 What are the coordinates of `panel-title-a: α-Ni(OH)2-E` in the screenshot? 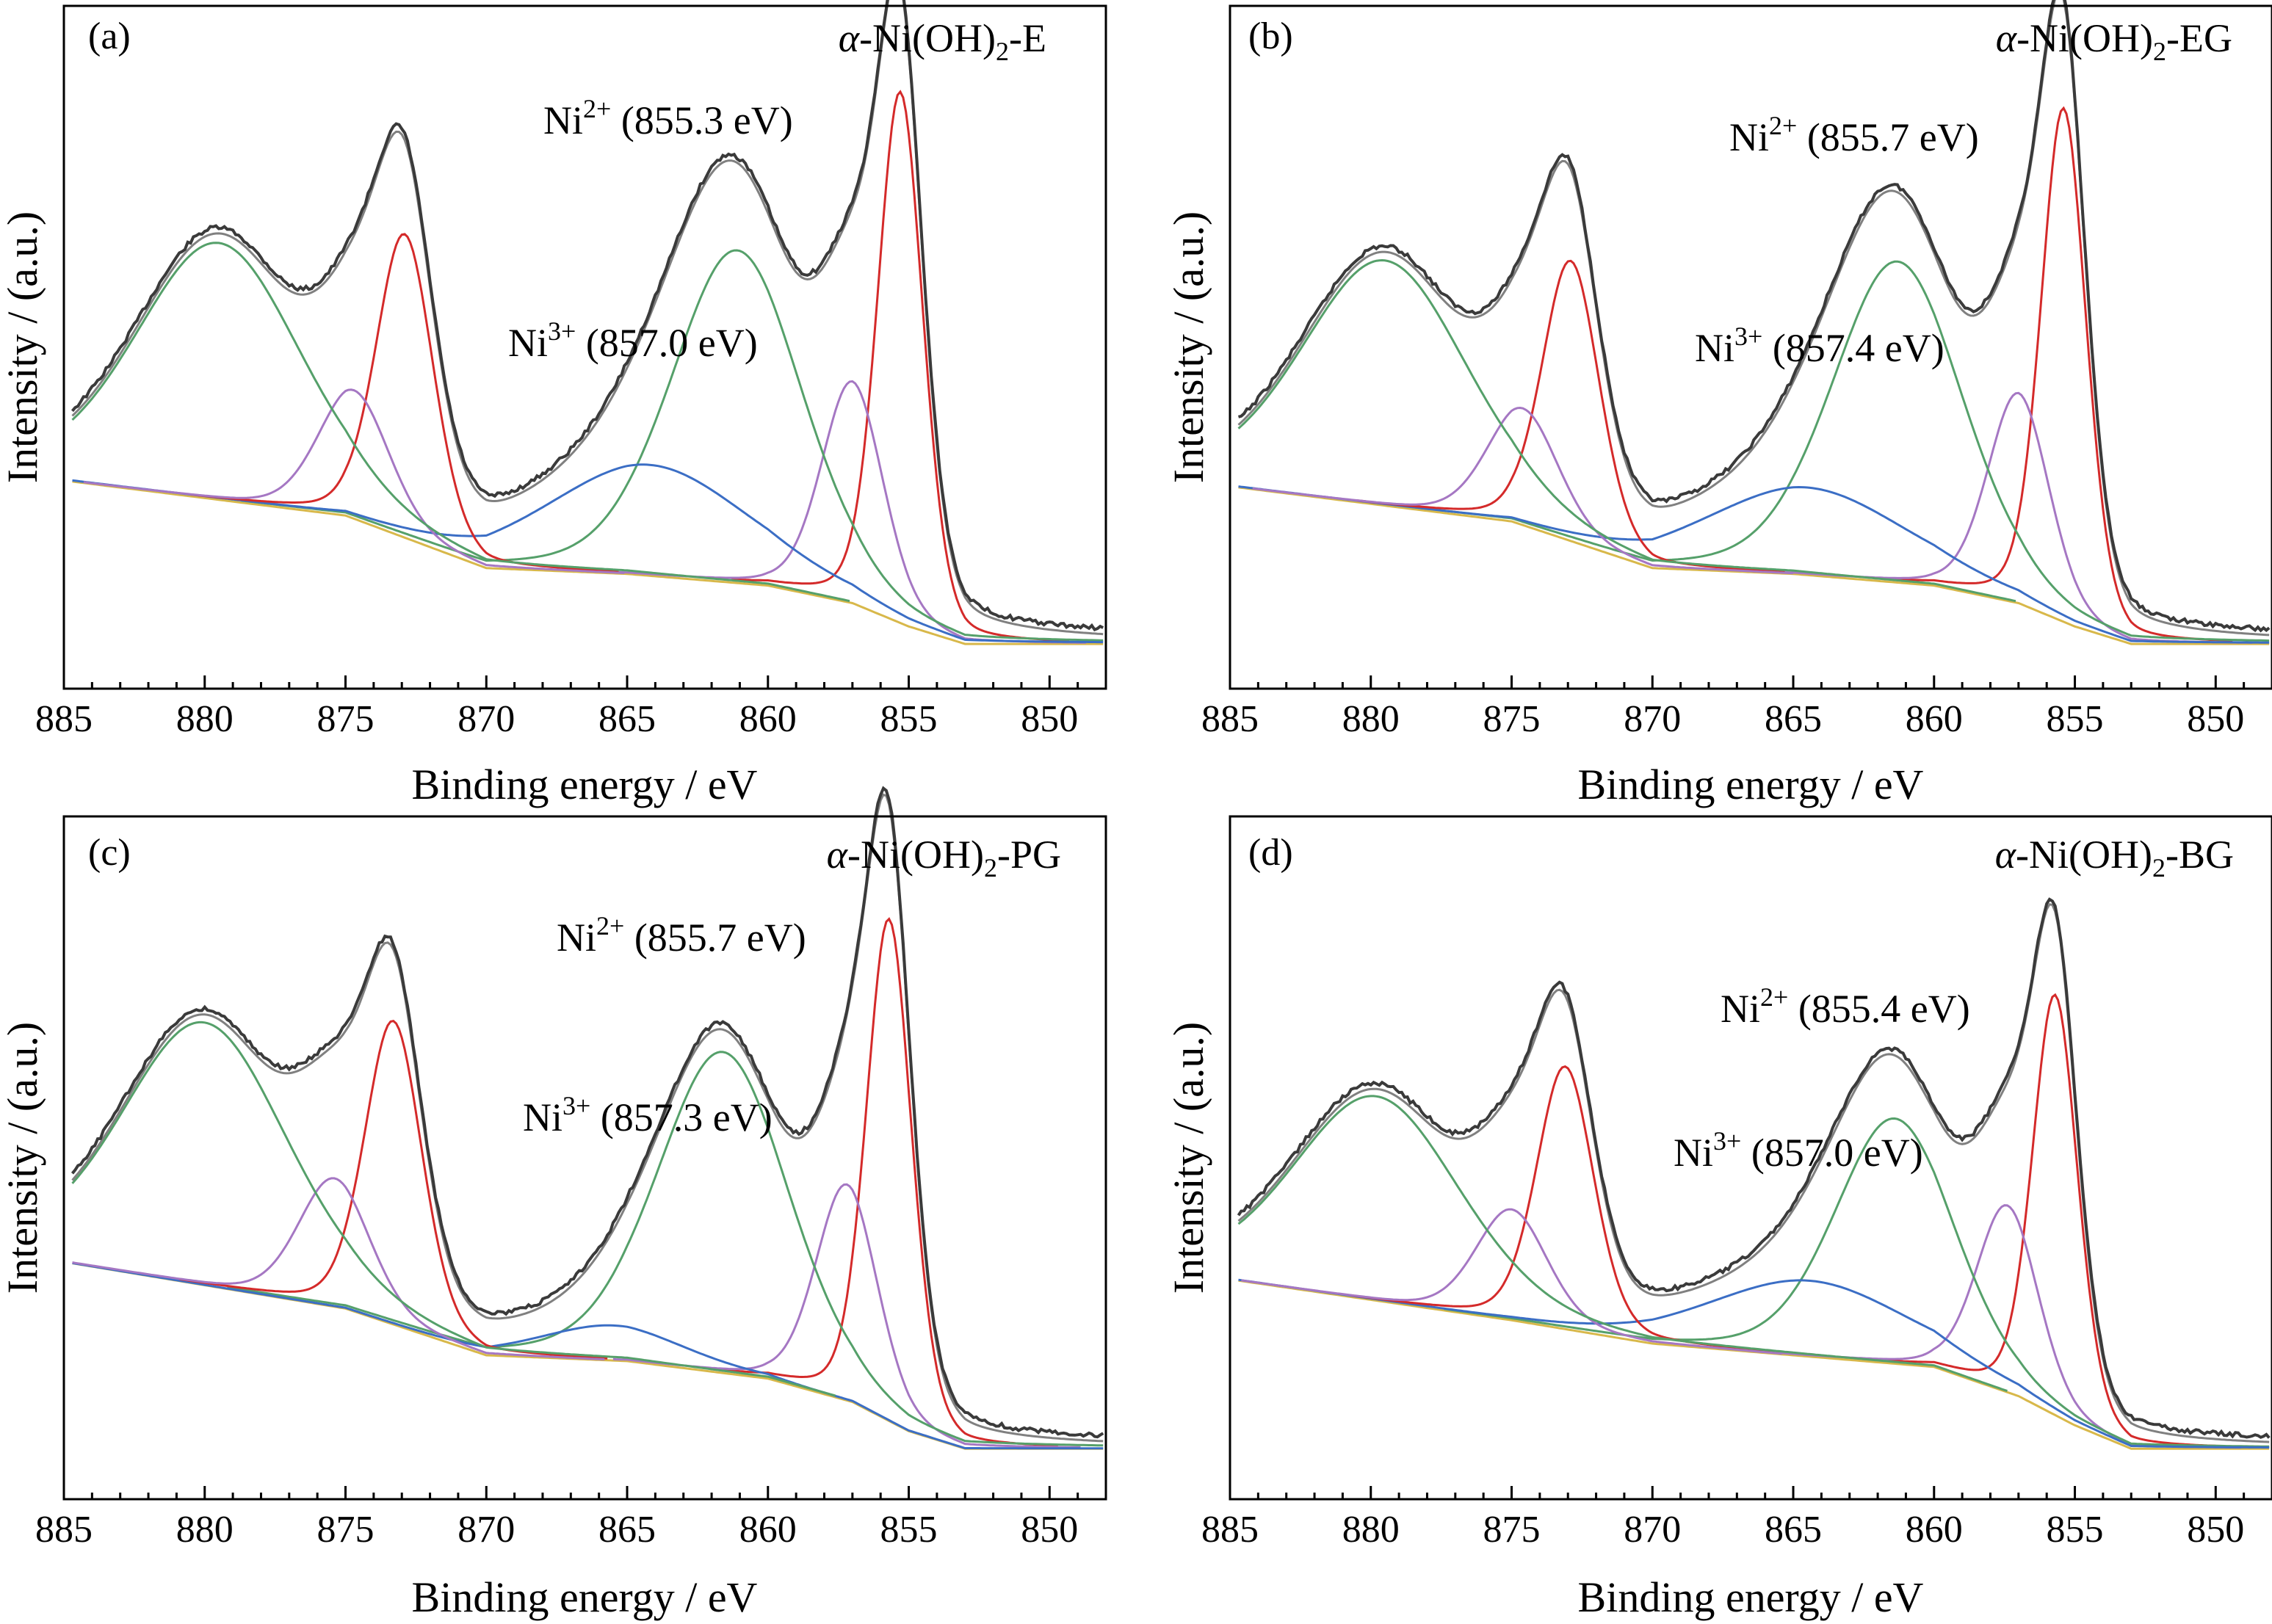 It's located at (942, 41).